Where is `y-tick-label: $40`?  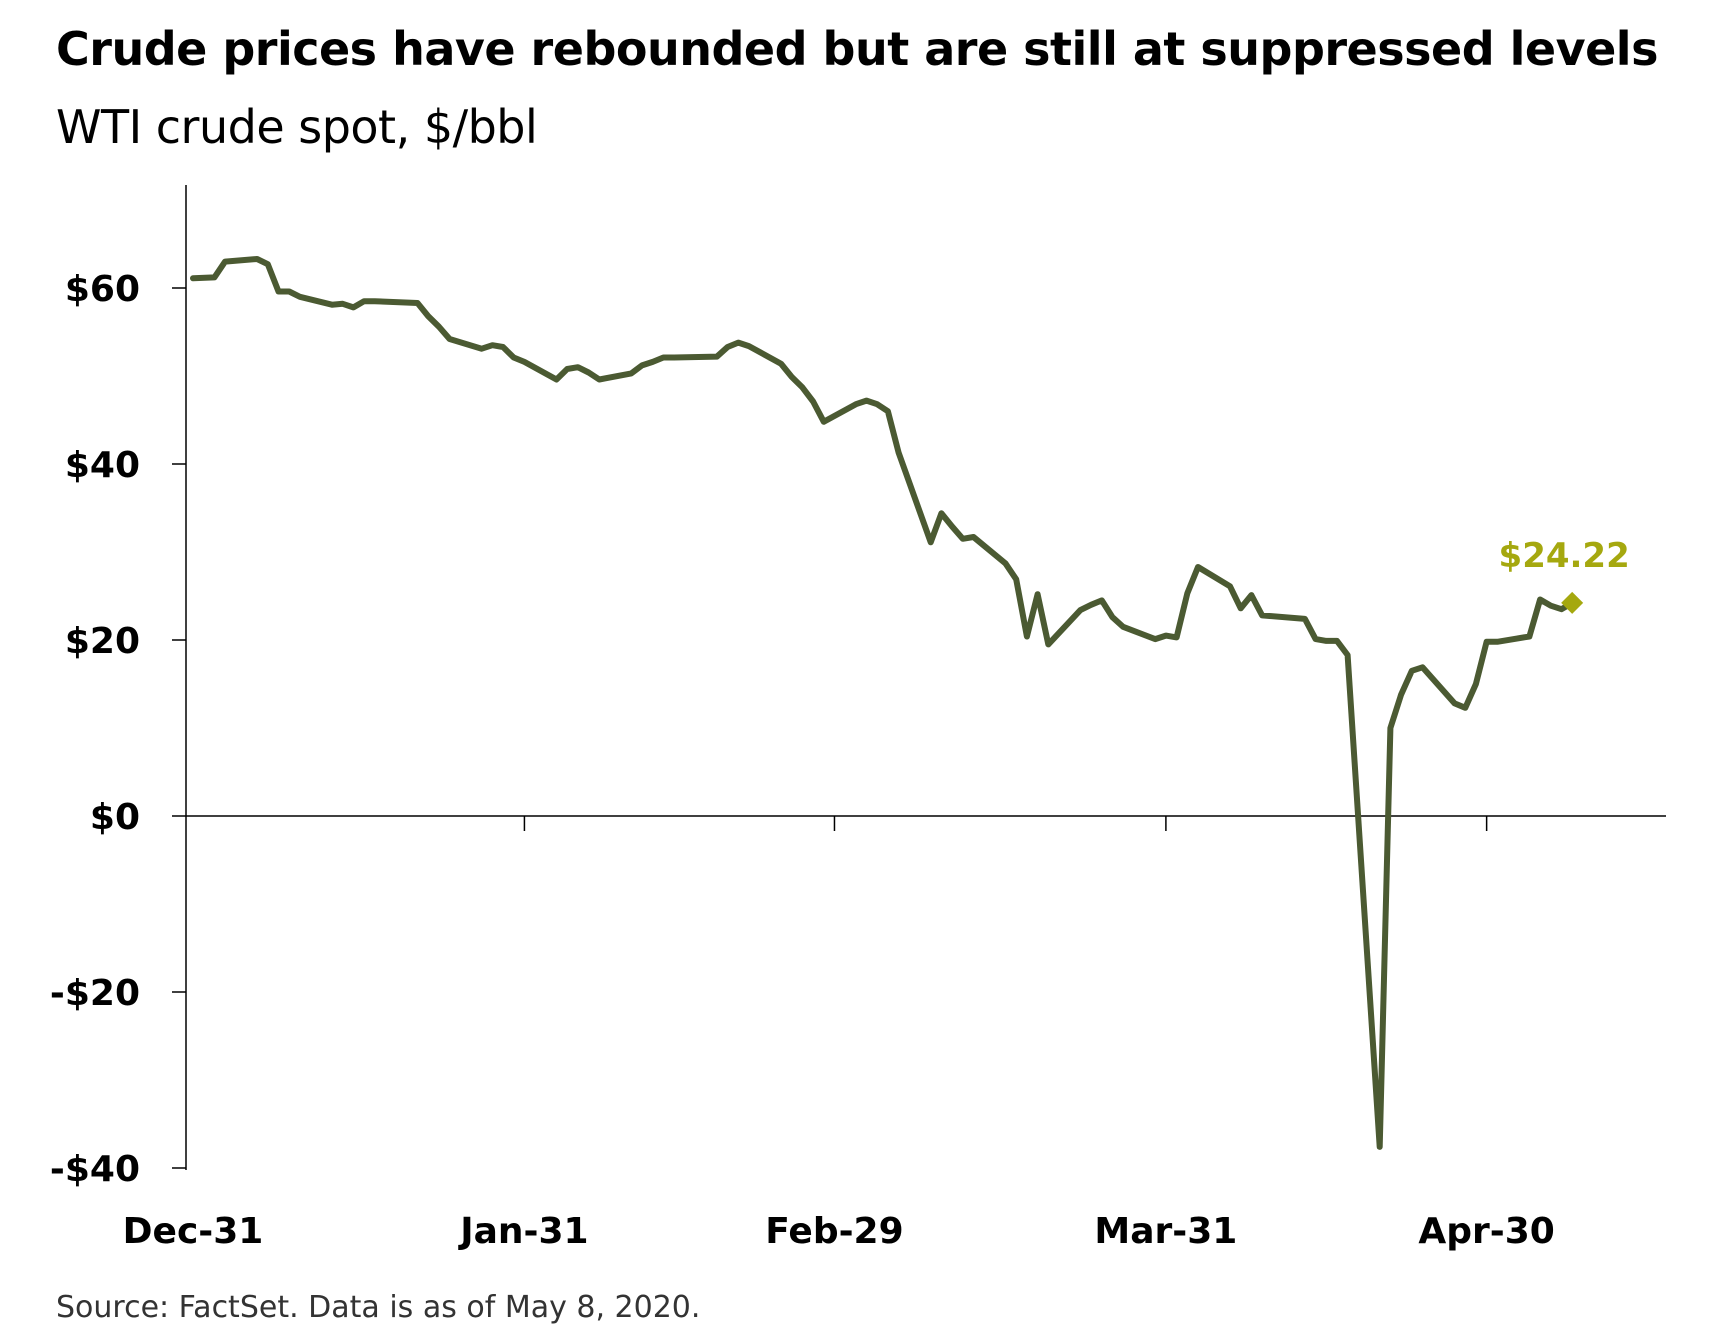 y-tick-label: $40 is located at coordinates (102, 465).